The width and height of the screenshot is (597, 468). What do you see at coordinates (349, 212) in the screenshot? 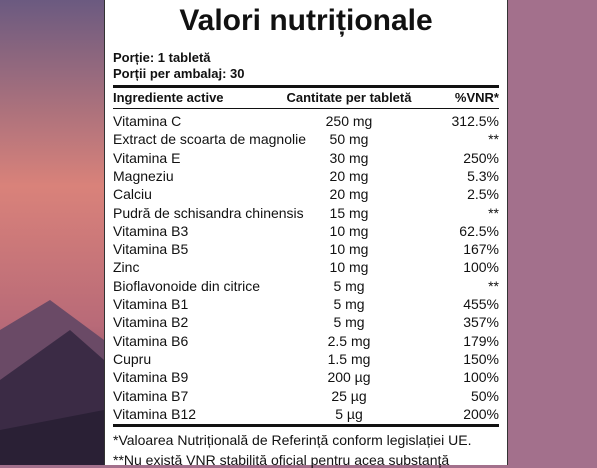
I see `amount: 15 mg` at bounding box center [349, 212].